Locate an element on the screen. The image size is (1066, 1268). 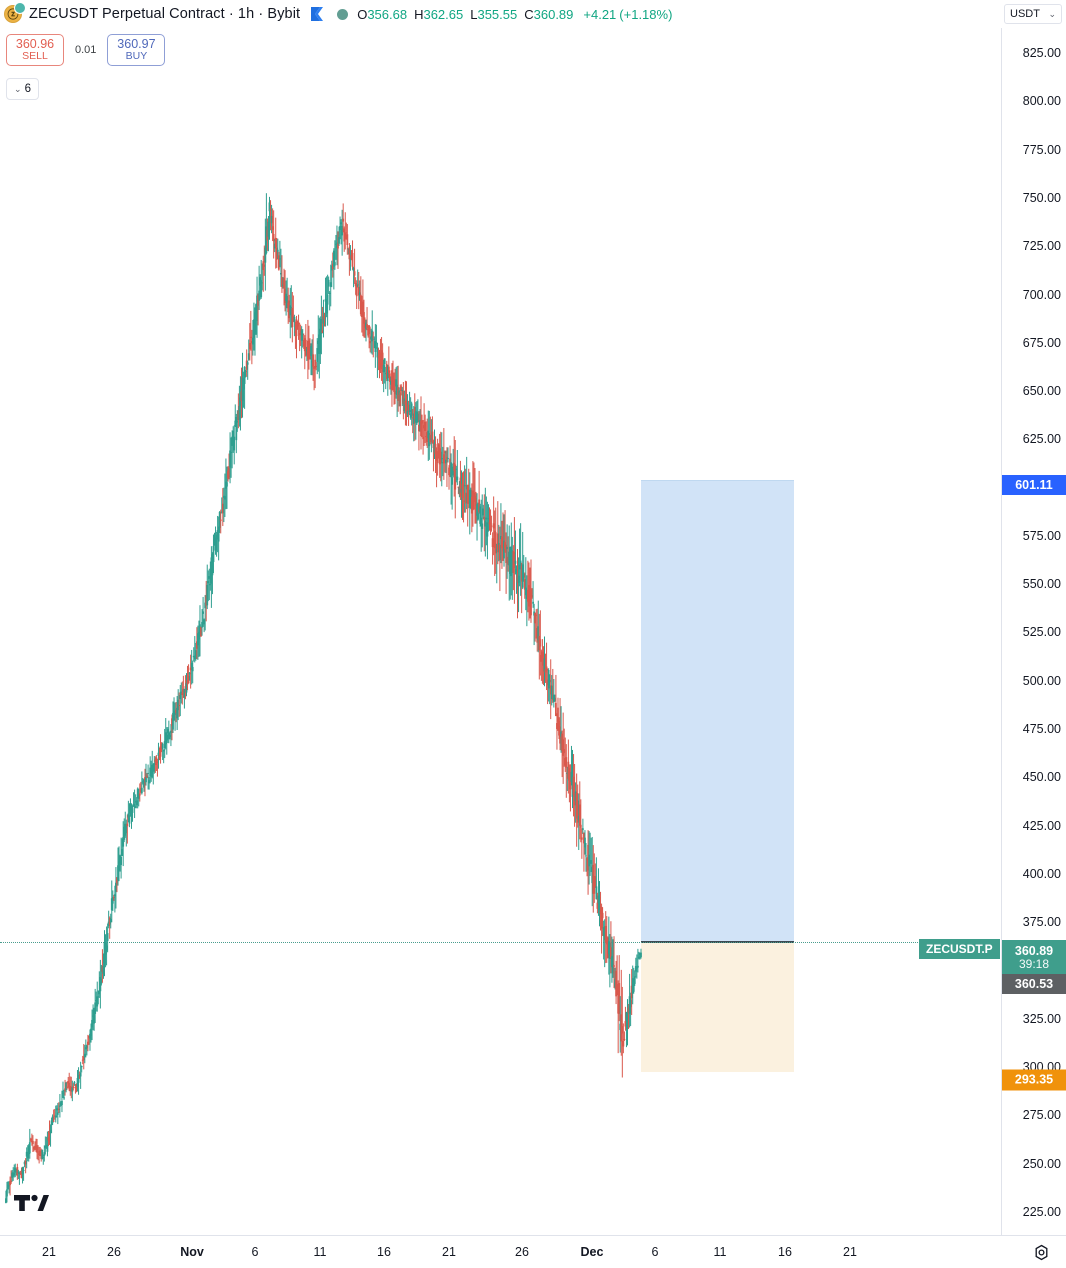
time-axis: 21 26 Nov 6 11 16 21 26 Dec 6 11 16 21 is located at coordinates (533, 1252).